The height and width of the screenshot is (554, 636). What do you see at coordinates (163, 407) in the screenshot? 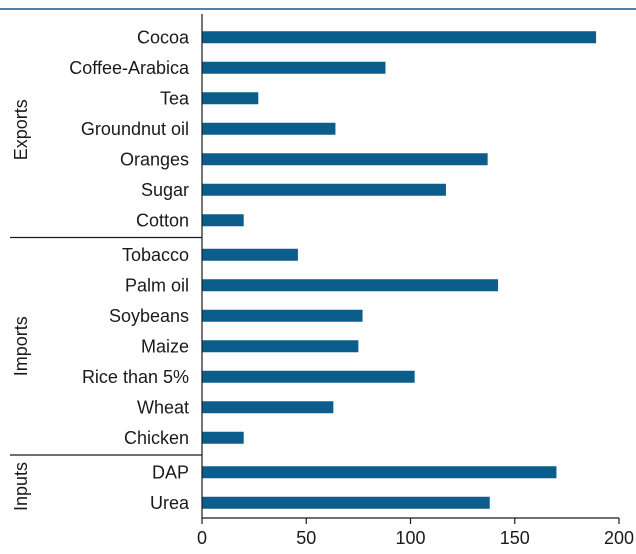
I see `category-label-wheat: Wheat` at bounding box center [163, 407].